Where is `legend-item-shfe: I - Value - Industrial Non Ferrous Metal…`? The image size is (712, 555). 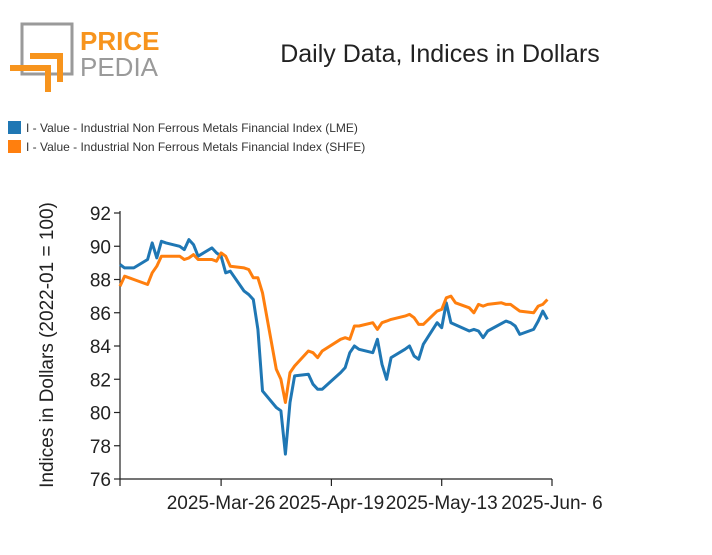 legend-item-shfe: I - Value - Industrial Non Ferrous Metal… is located at coordinates (186, 146).